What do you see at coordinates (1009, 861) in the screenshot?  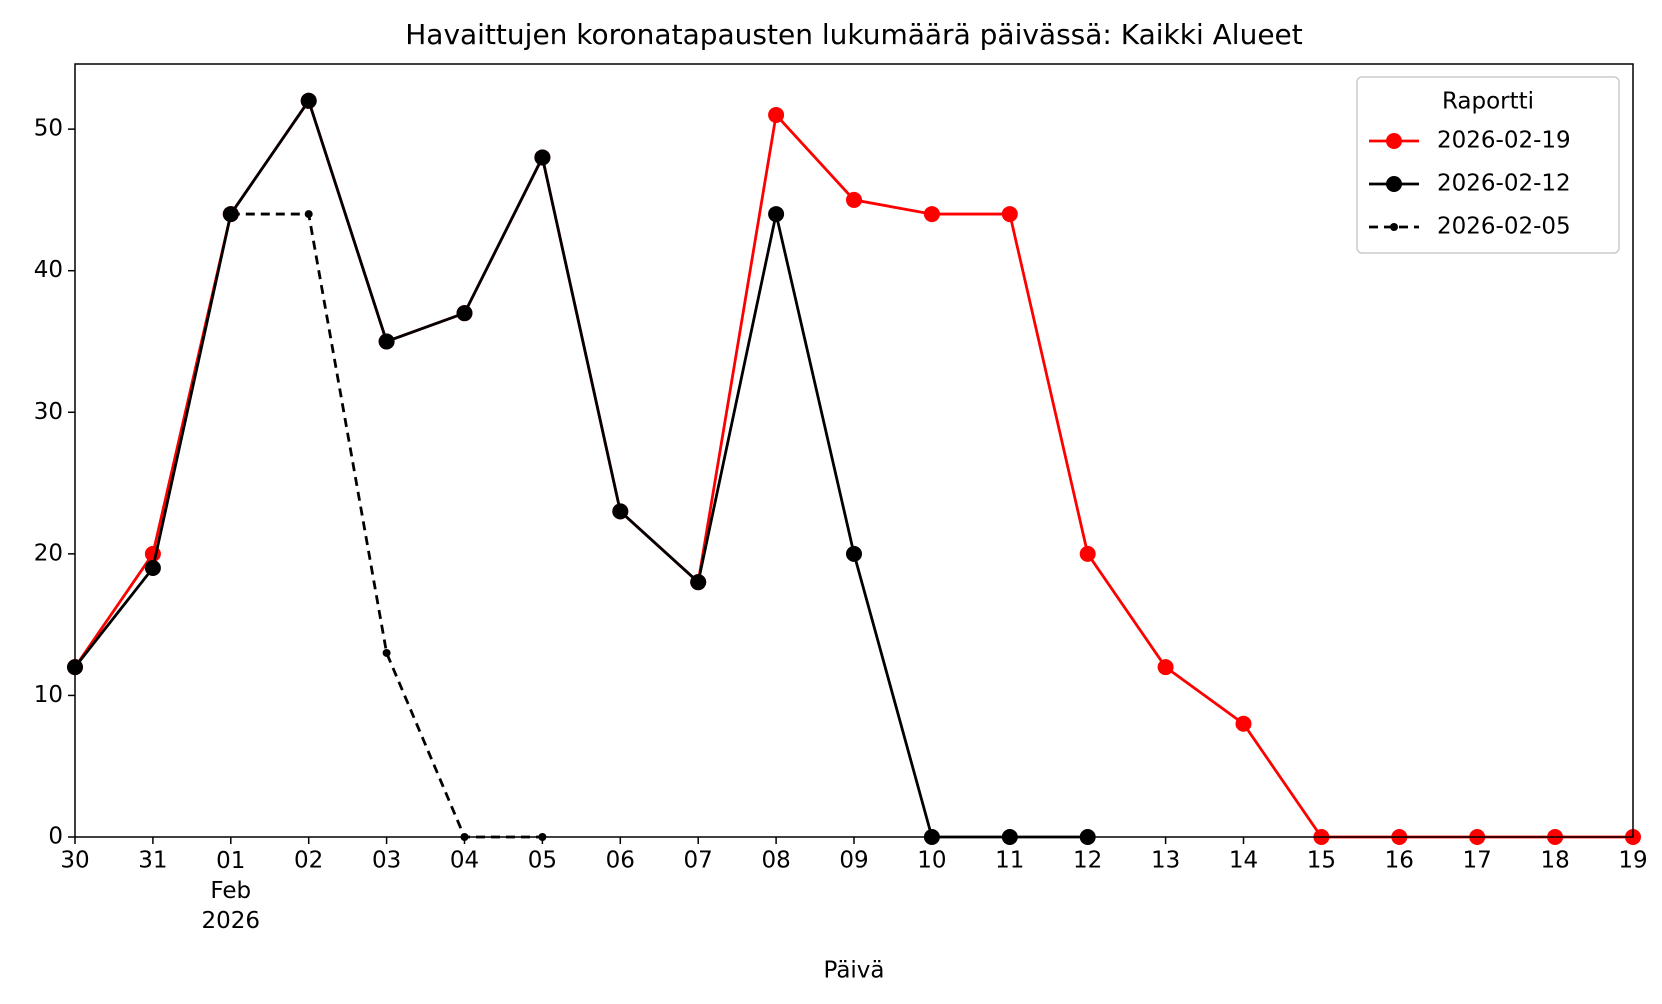 I see `x-tick-label: 11` at bounding box center [1009, 861].